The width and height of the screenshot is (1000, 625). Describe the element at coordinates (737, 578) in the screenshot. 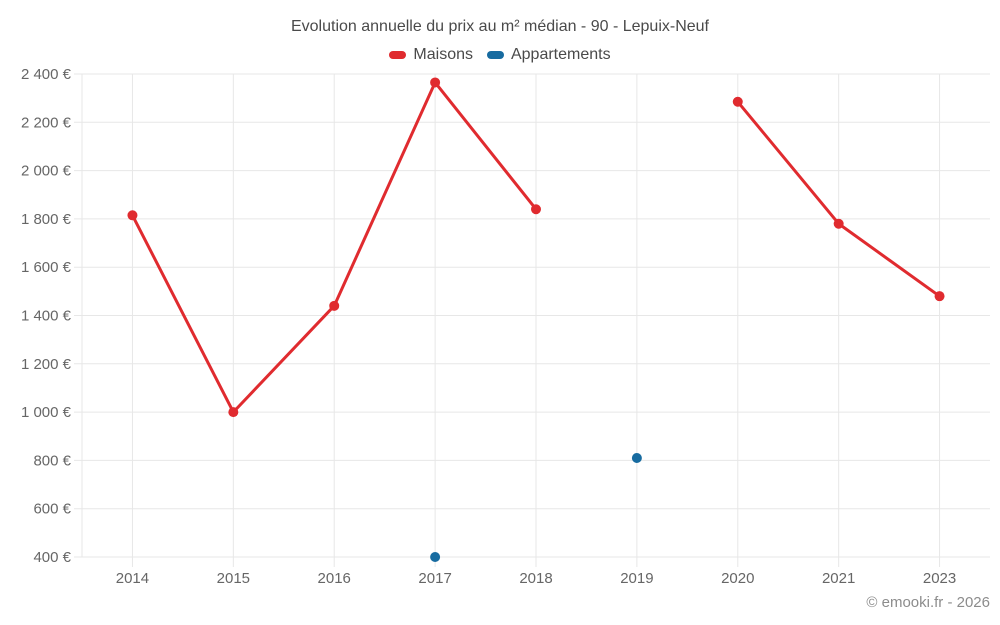

I see `x-axis-label: 2020` at that location.